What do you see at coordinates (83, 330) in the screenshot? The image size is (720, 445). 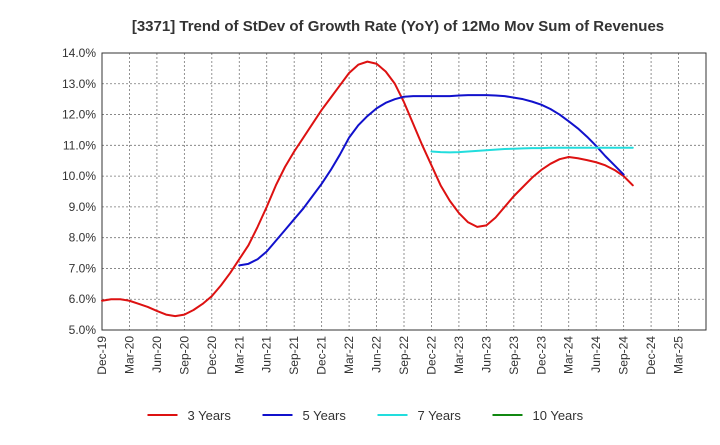 I see `y-tick-label: 5.0%` at bounding box center [83, 330].